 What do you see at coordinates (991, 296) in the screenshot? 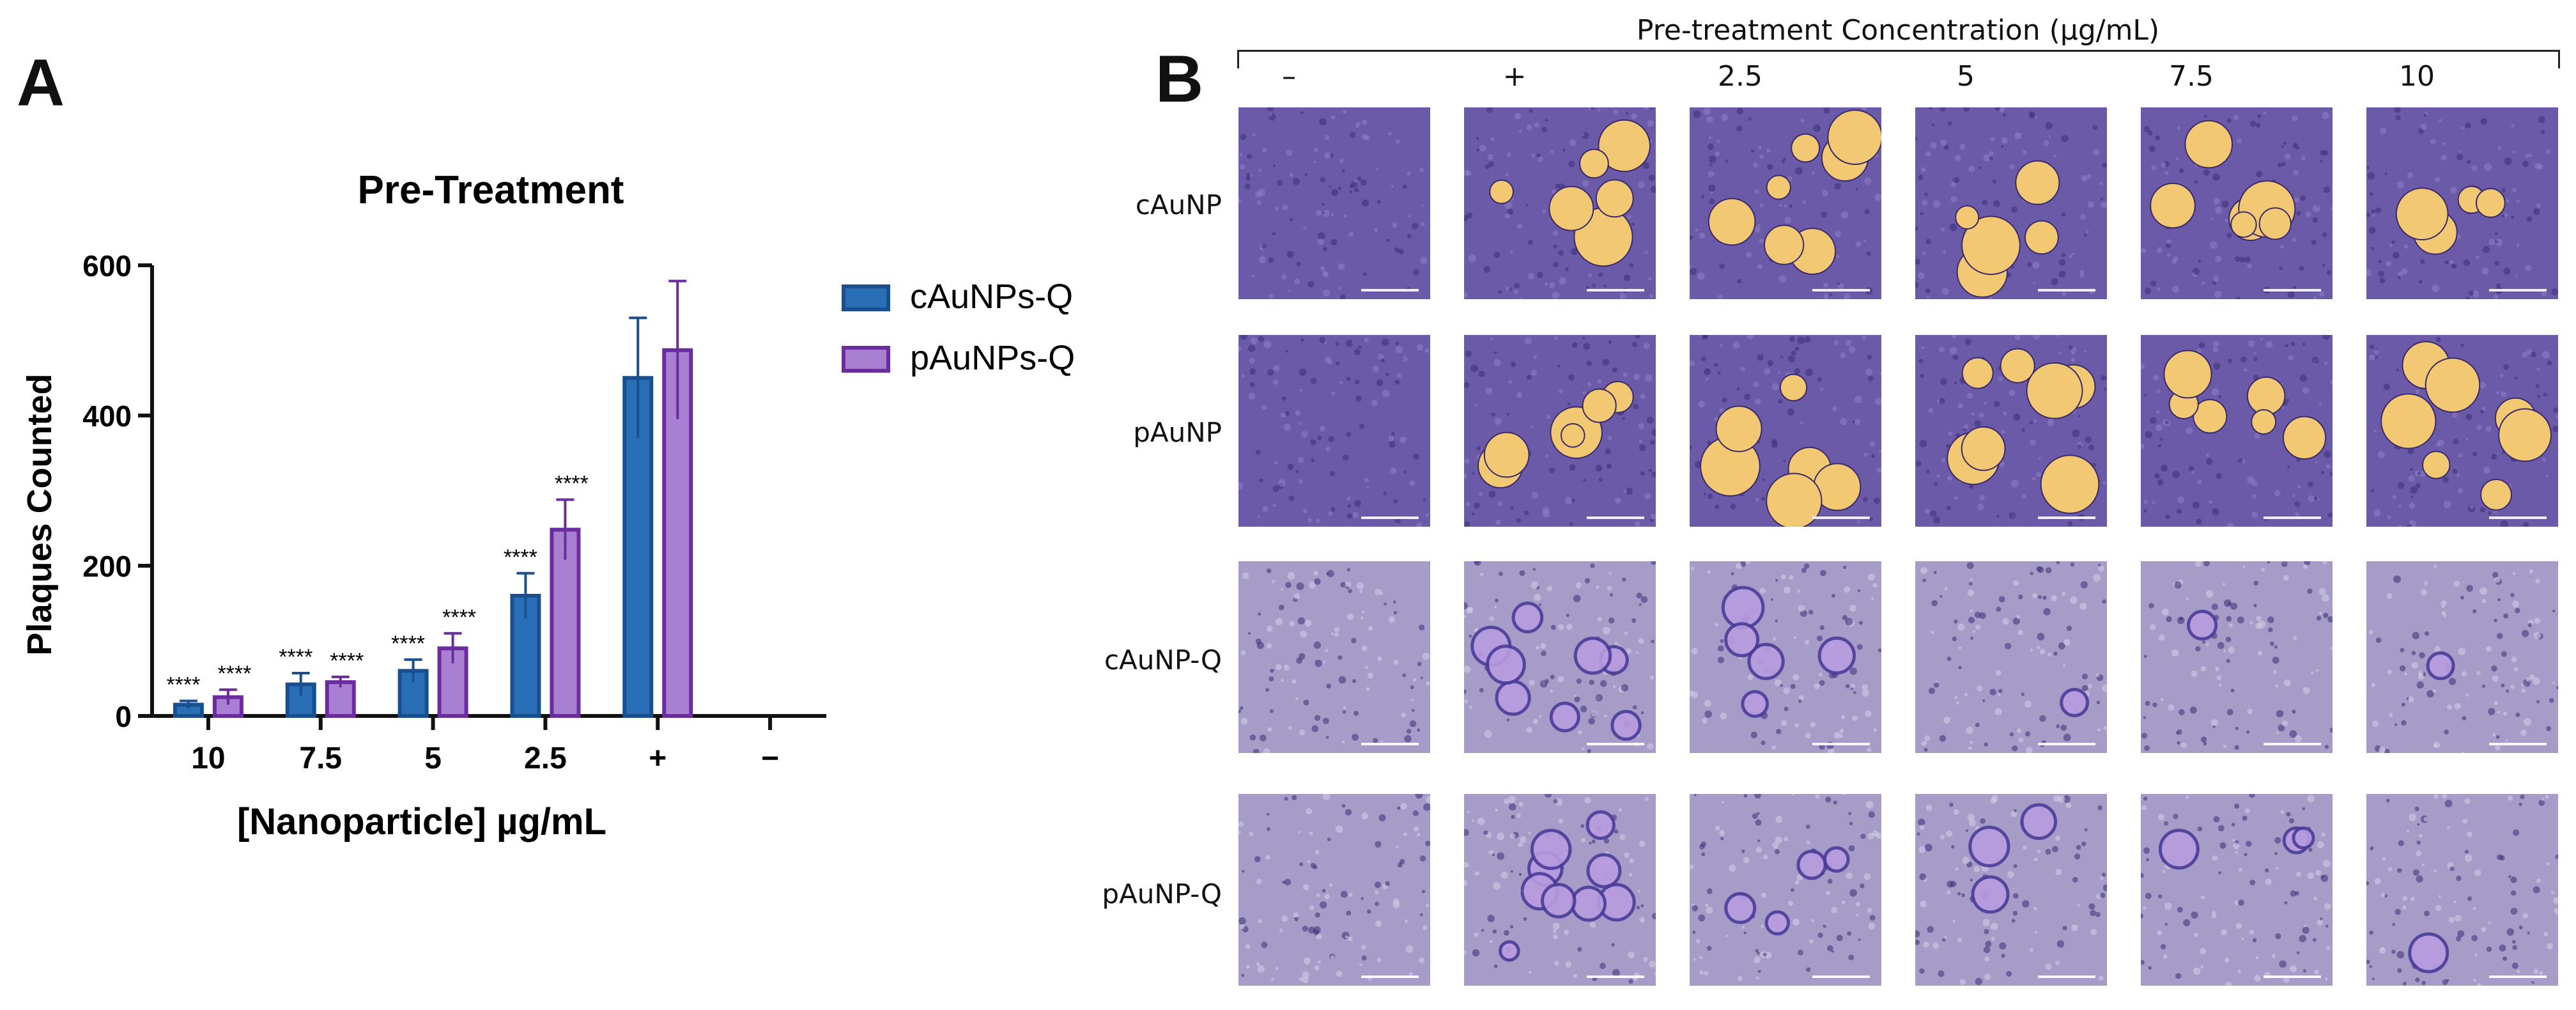
I see `legend-label: cAuNPs-Q` at bounding box center [991, 296].